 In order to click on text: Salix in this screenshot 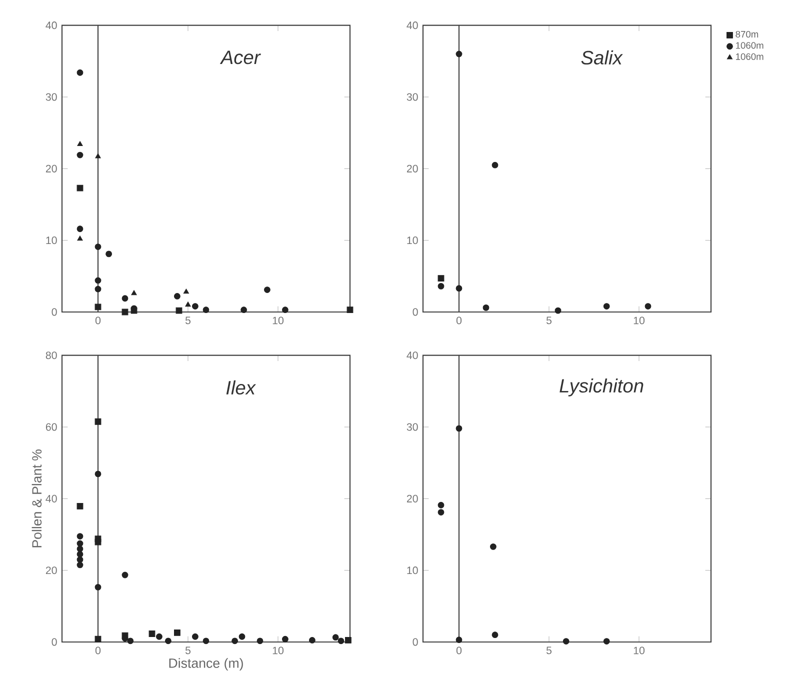, I will do `click(602, 57)`.